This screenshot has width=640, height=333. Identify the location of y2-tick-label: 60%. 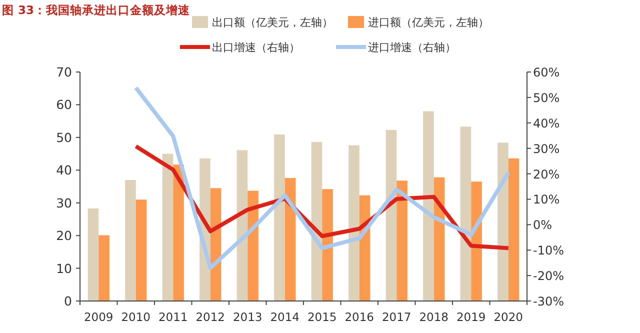
(546, 73).